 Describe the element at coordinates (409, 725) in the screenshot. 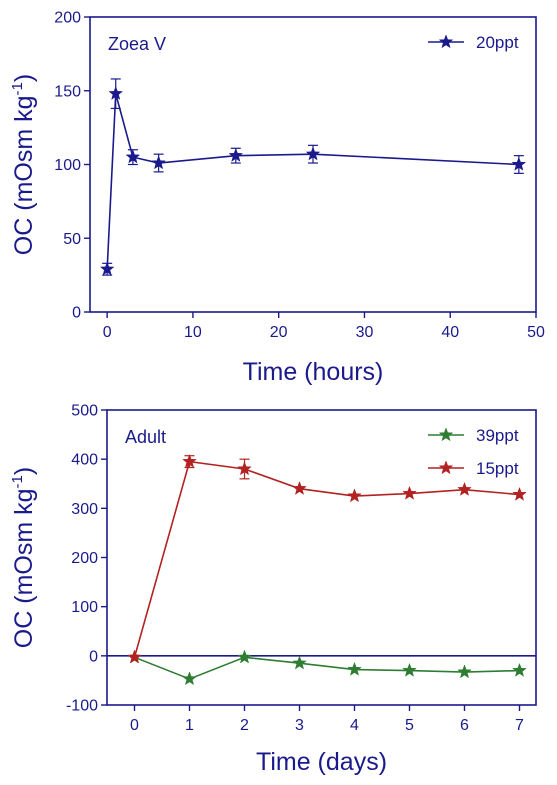

I see `panel1-x-tick-label: 5` at that location.